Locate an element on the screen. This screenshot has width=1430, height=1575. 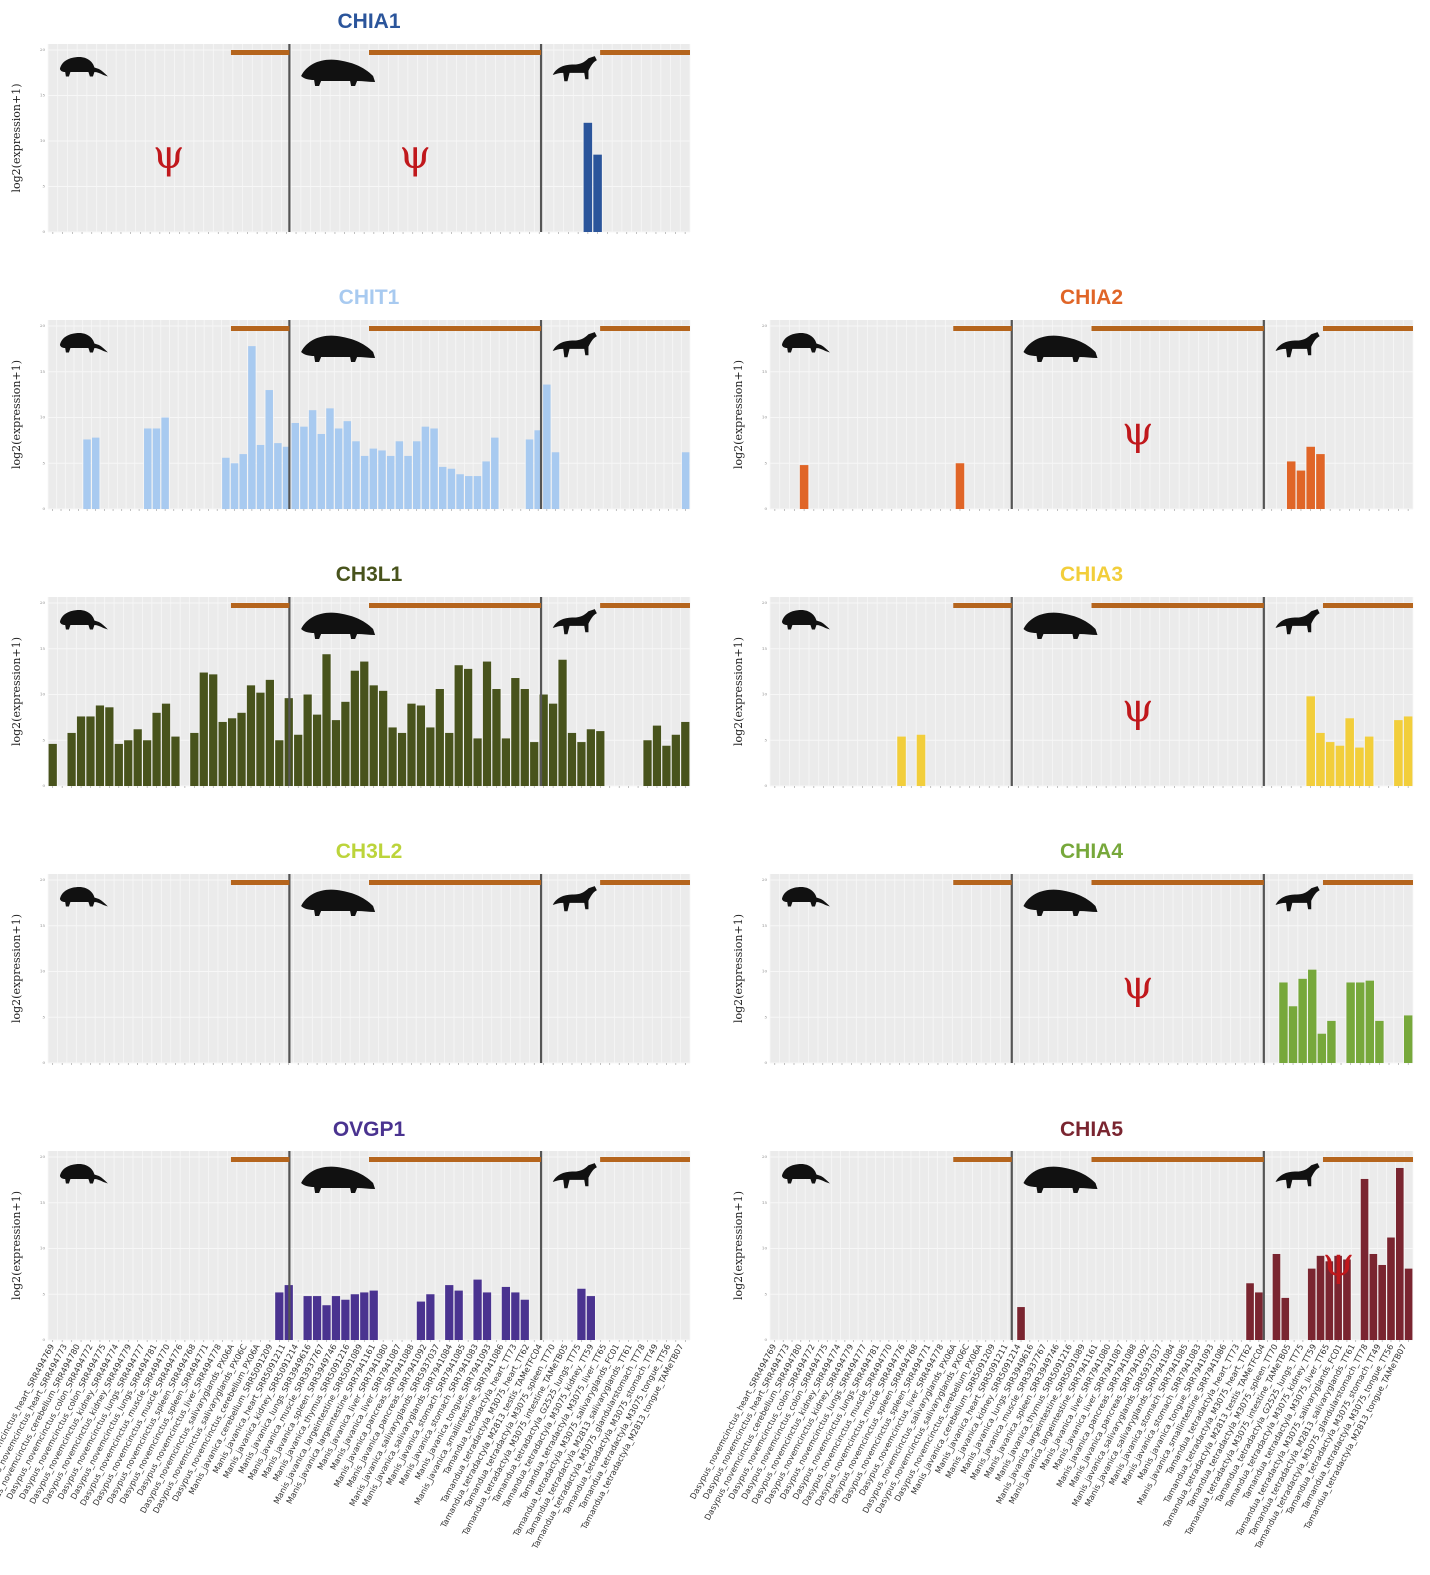
panel-chia4: CHIA4 log2(expression+1) 0 5 10 15 20 ψ is located at coordinates (1073, 952).